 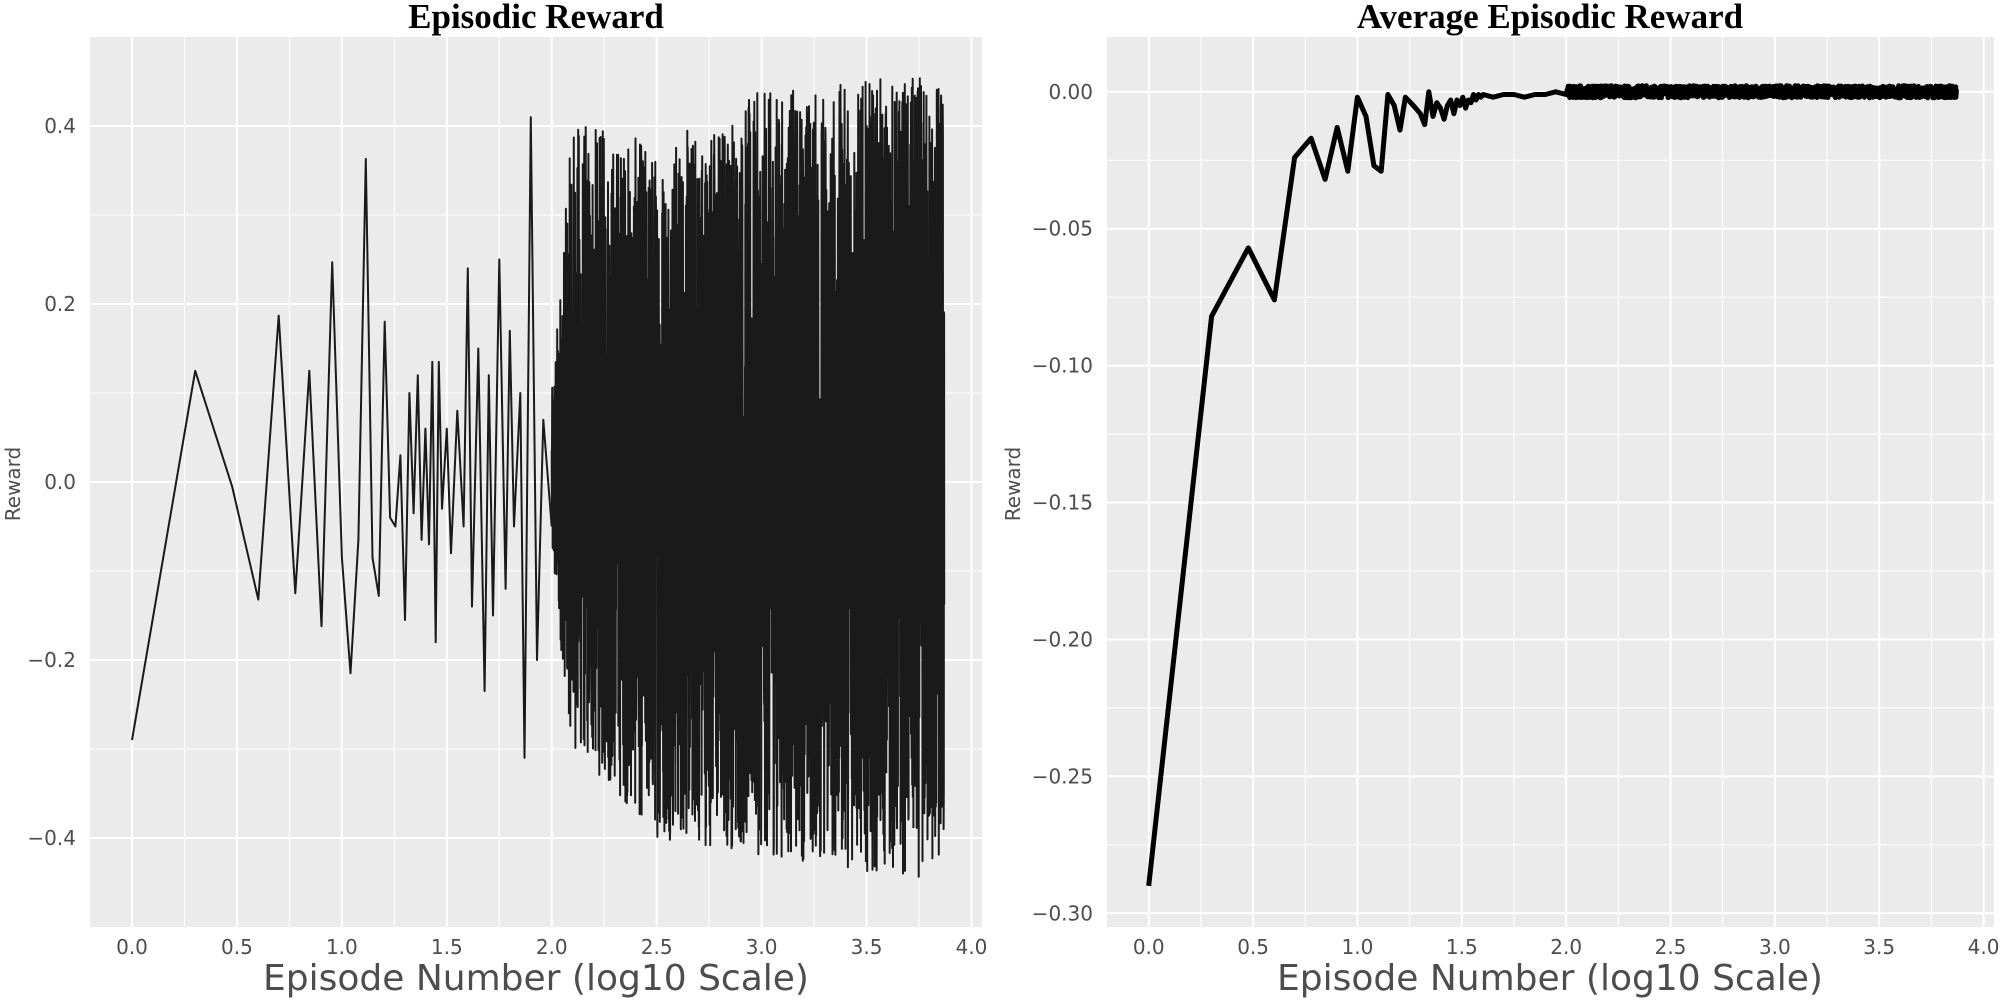 I want to click on series-line-dense, so click(x=1761, y=92).